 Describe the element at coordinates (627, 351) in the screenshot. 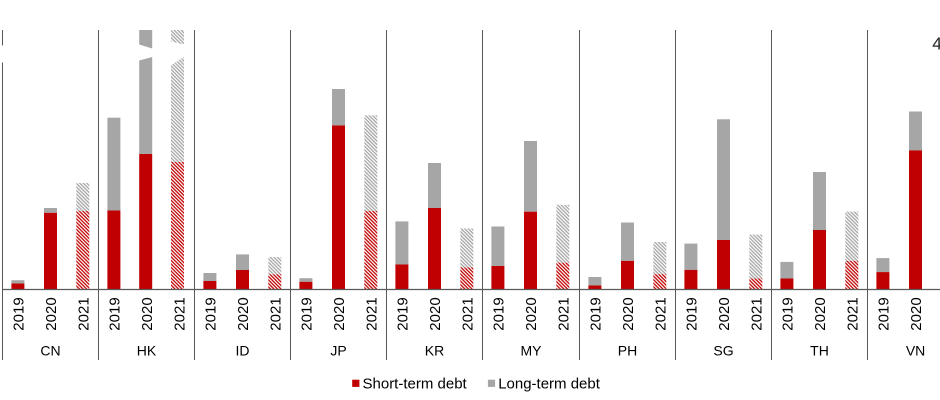

I see `svg-text: PH` at that location.